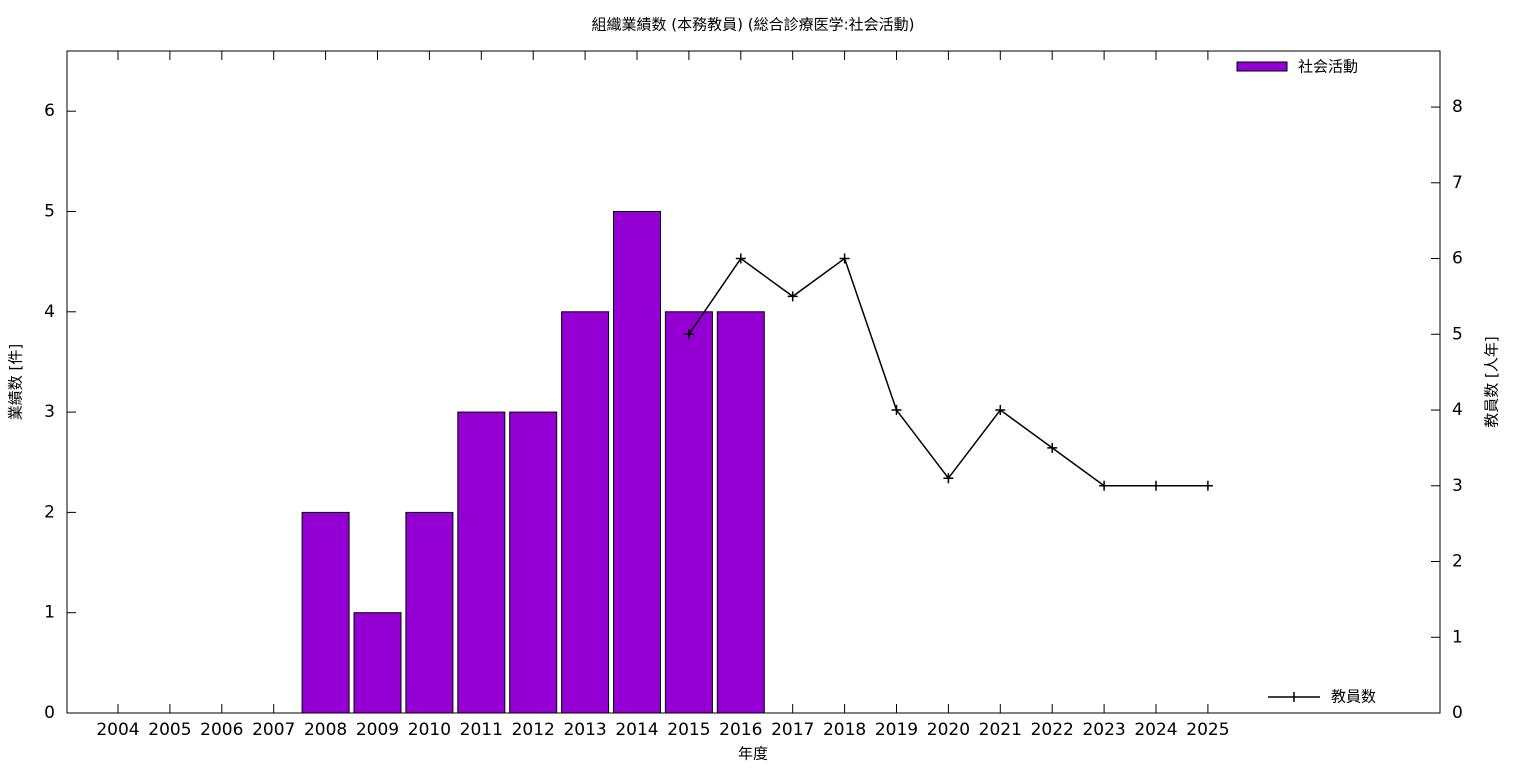 Image resolution: width=1536 pixels, height=772 pixels. Describe the element at coordinates (636, 730) in the screenshot. I see `x-tick-label: 2014` at that location.